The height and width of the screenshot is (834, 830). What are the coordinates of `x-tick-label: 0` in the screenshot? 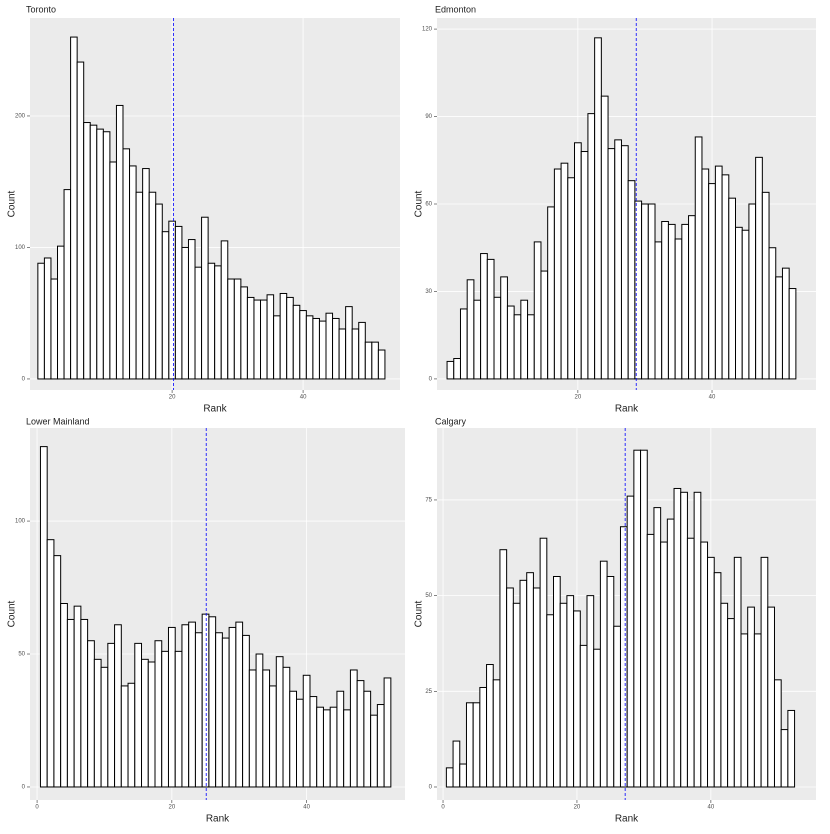 It's located at (37, 808).